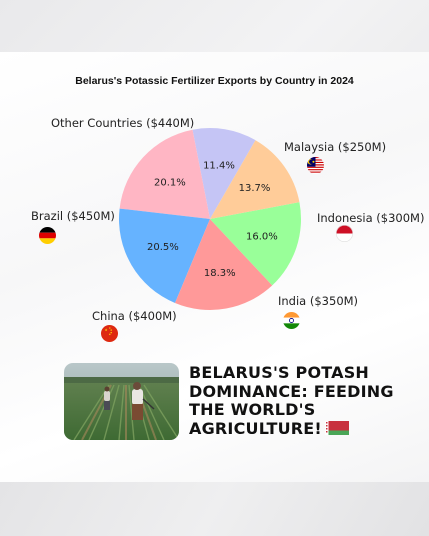  I want to click on slice-percent-label: 18.3%, so click(220, 273).